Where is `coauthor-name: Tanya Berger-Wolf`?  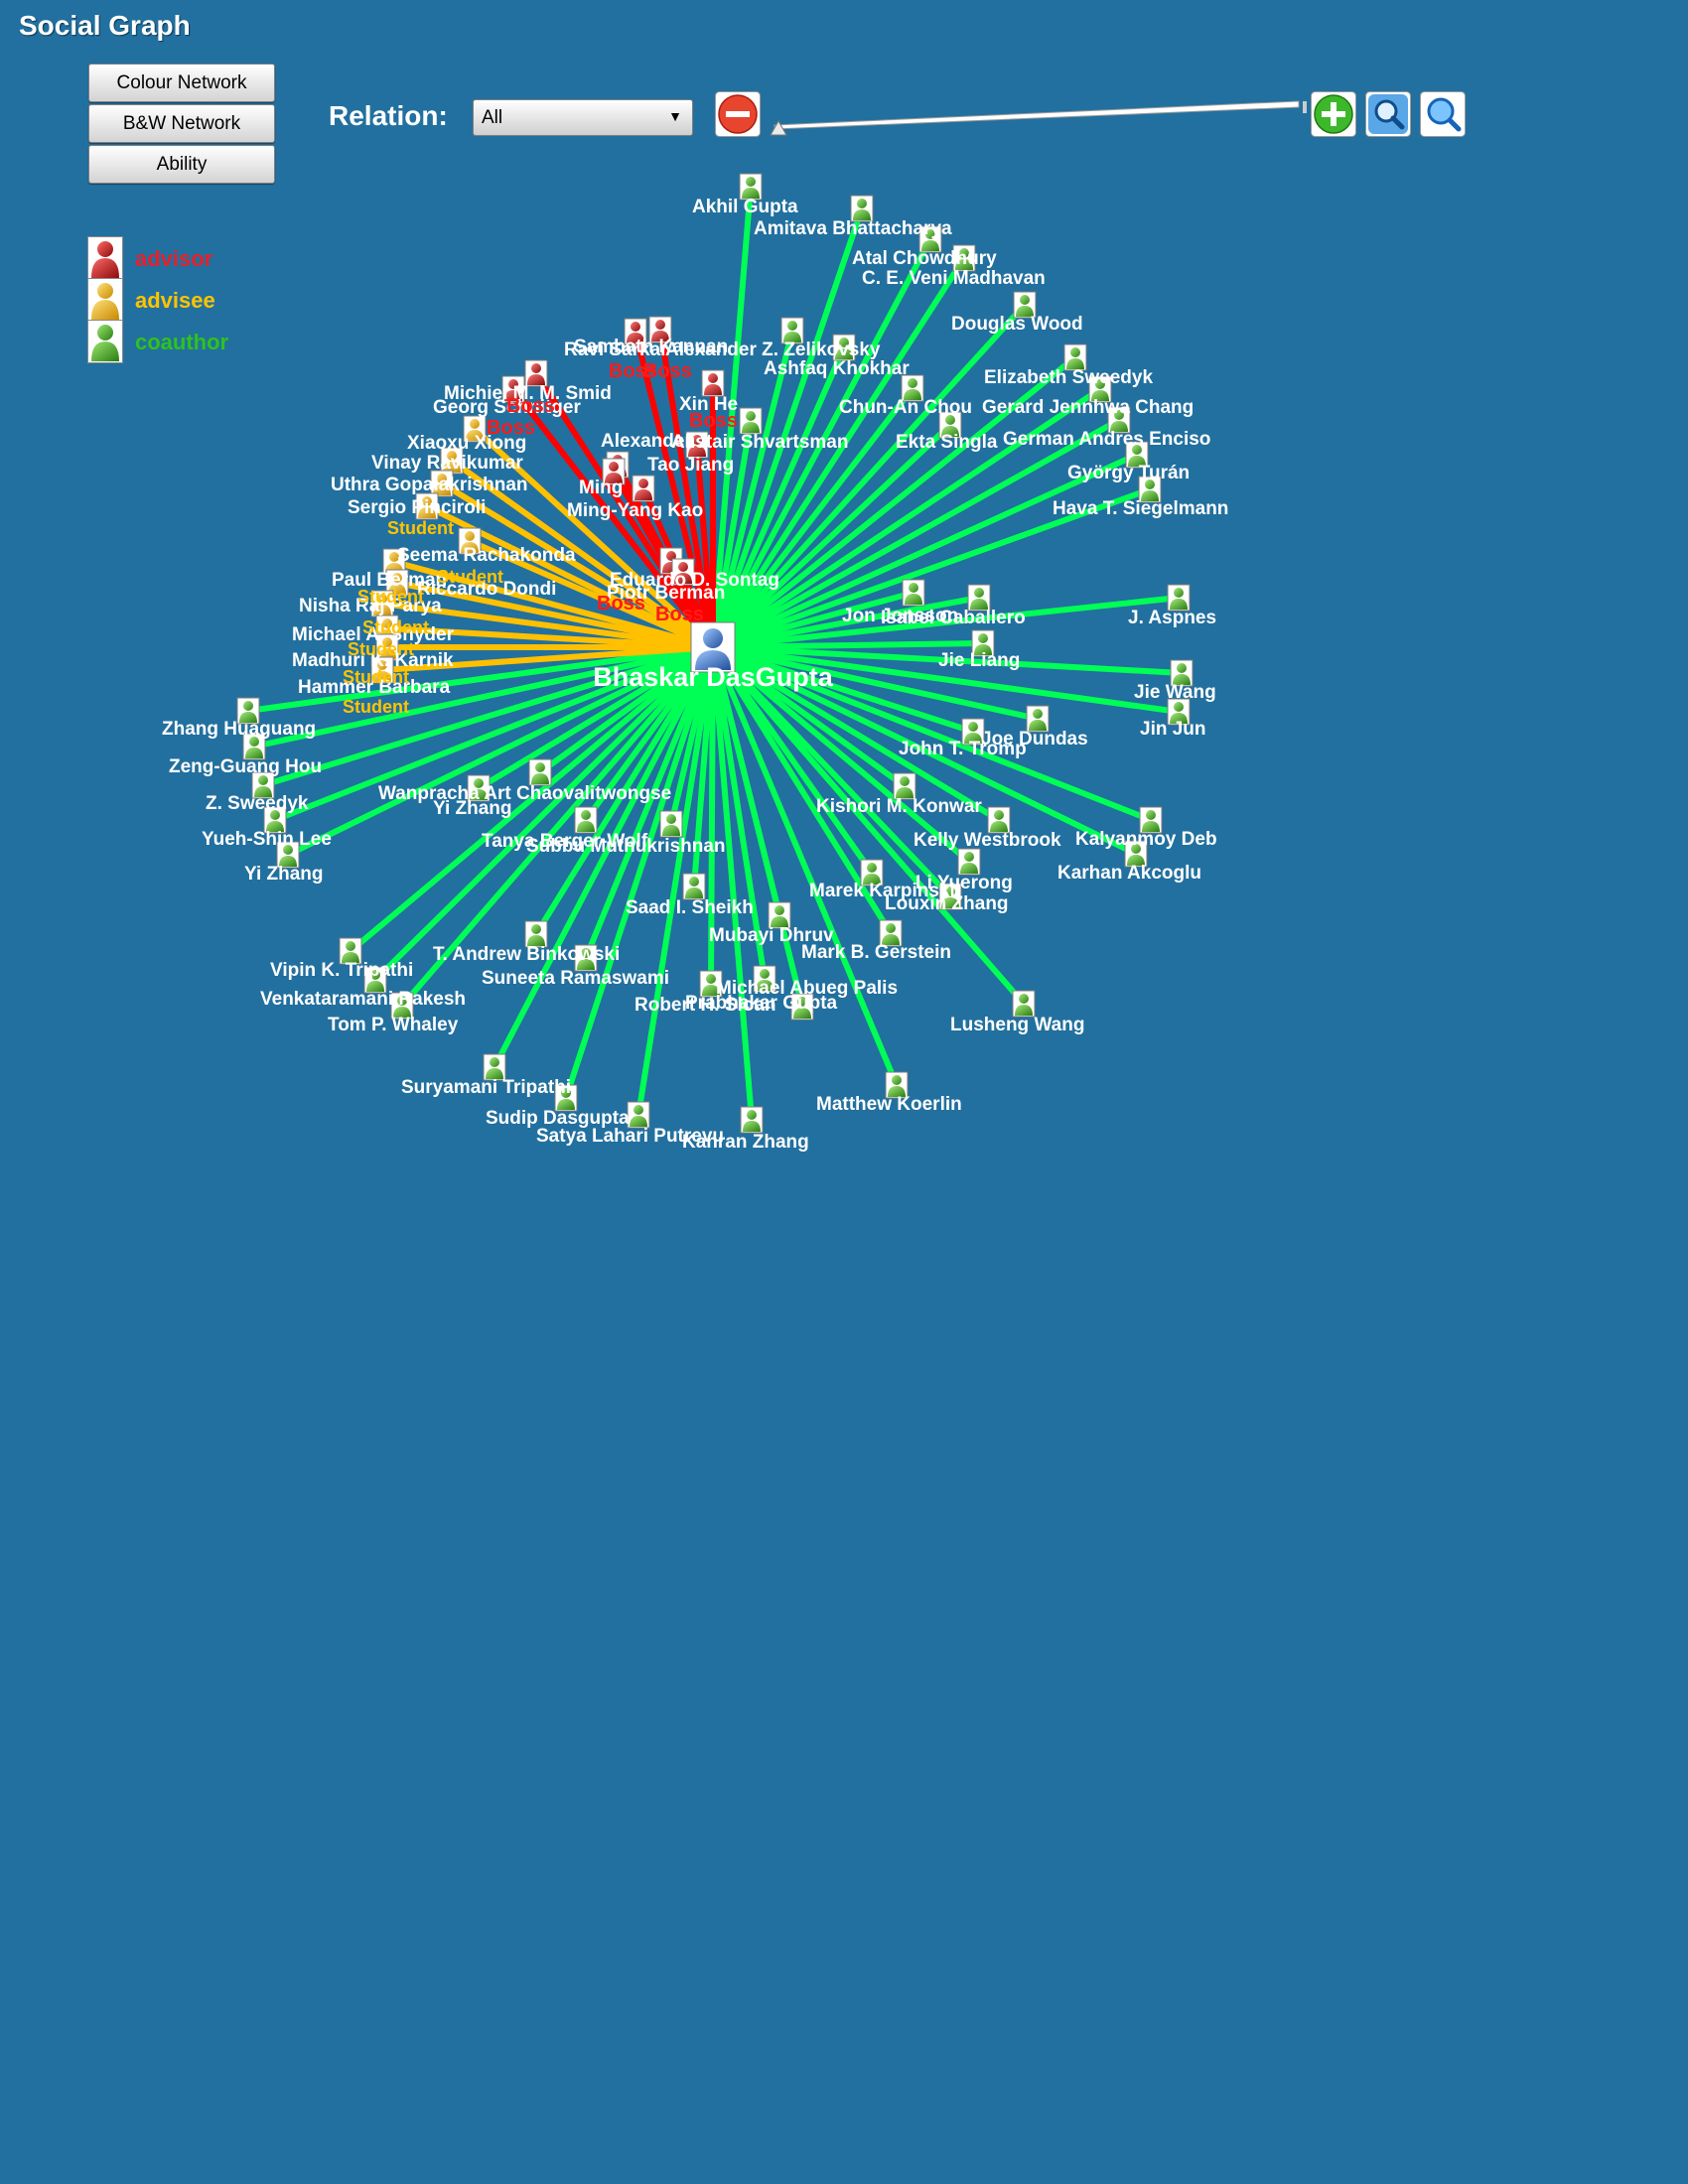
coauthor-name: Tanya Berger-Wolf is located at coordinates (565, 841).